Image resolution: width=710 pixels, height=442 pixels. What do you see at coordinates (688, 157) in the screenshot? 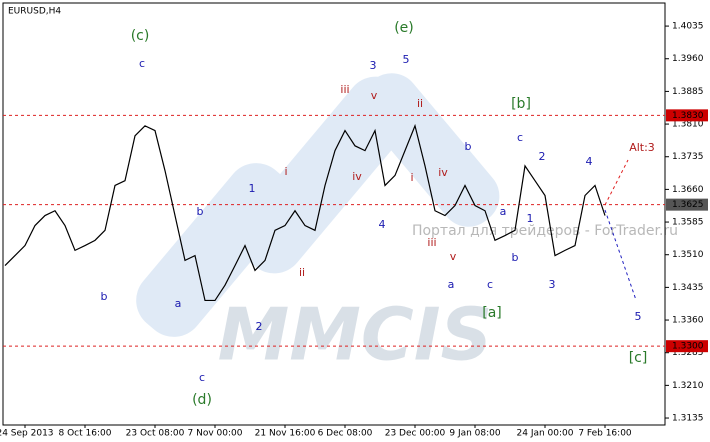
I see `y-tick-label: 1.3735` at bounding box center [688, 157].